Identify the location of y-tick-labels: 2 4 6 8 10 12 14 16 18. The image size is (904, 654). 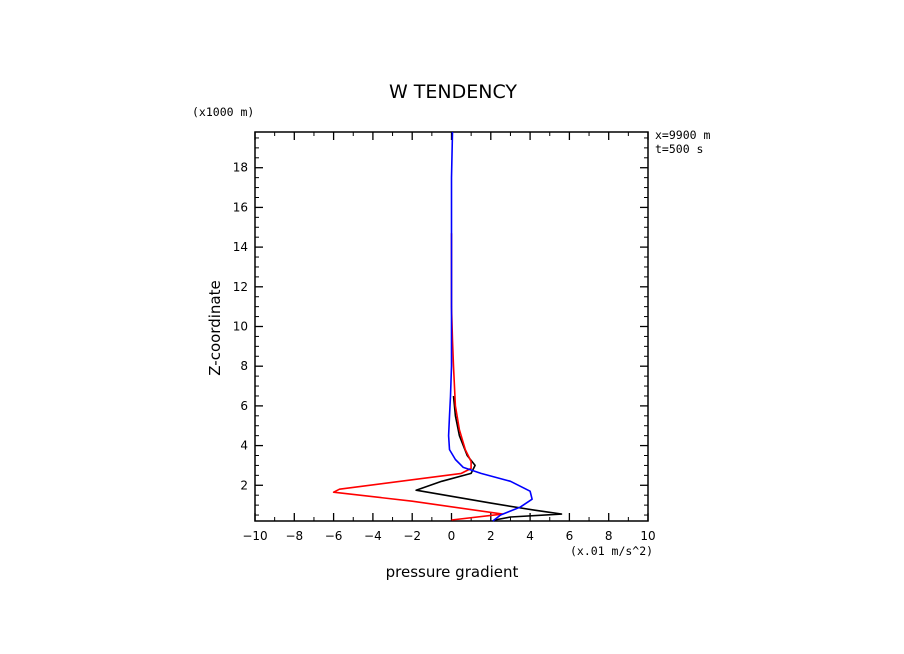
(240, 327).